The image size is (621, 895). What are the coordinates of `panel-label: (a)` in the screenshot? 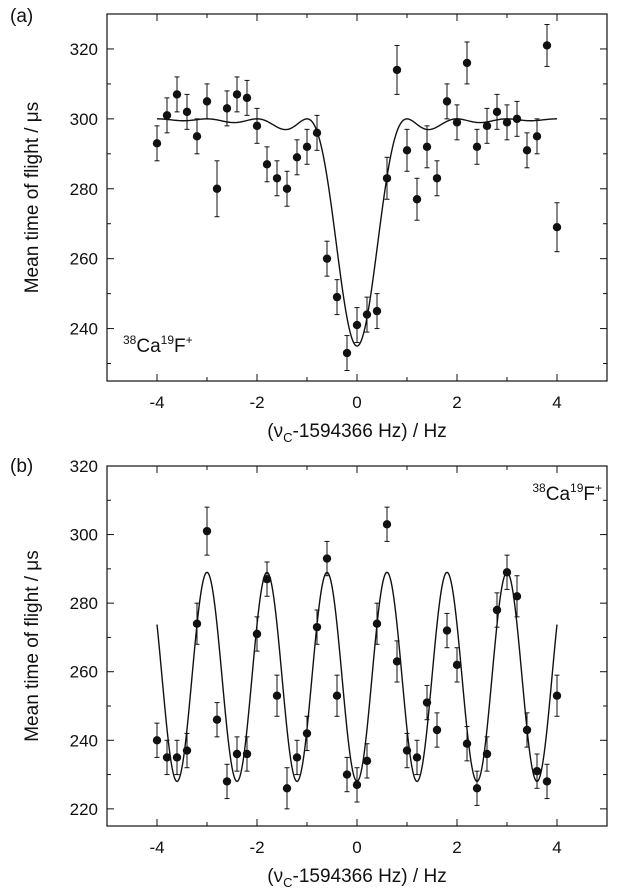 It's located at (21, 16).